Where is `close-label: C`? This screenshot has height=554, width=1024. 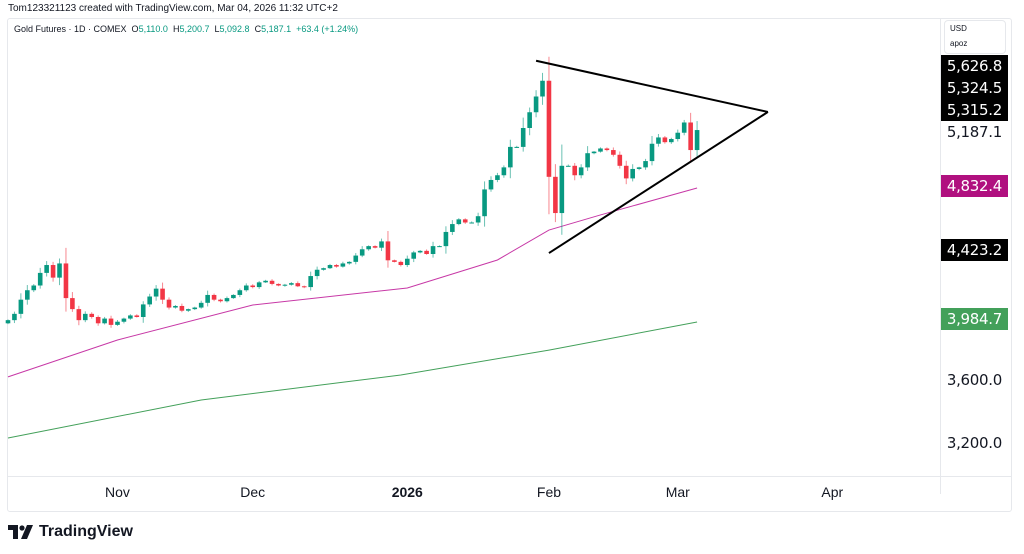
close-label: C is located at coordinates (258, 29).